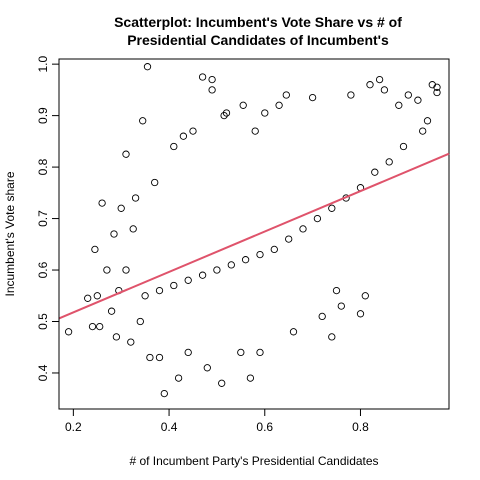  I want to click on x-tick-label: 0.8, so click(360, 427).